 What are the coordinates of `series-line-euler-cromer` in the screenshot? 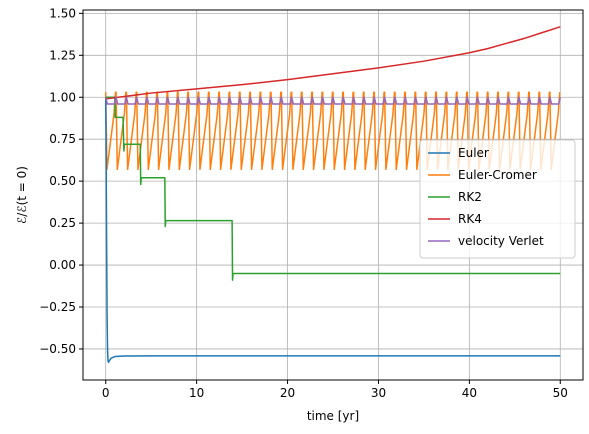 It's located at (332, 131).